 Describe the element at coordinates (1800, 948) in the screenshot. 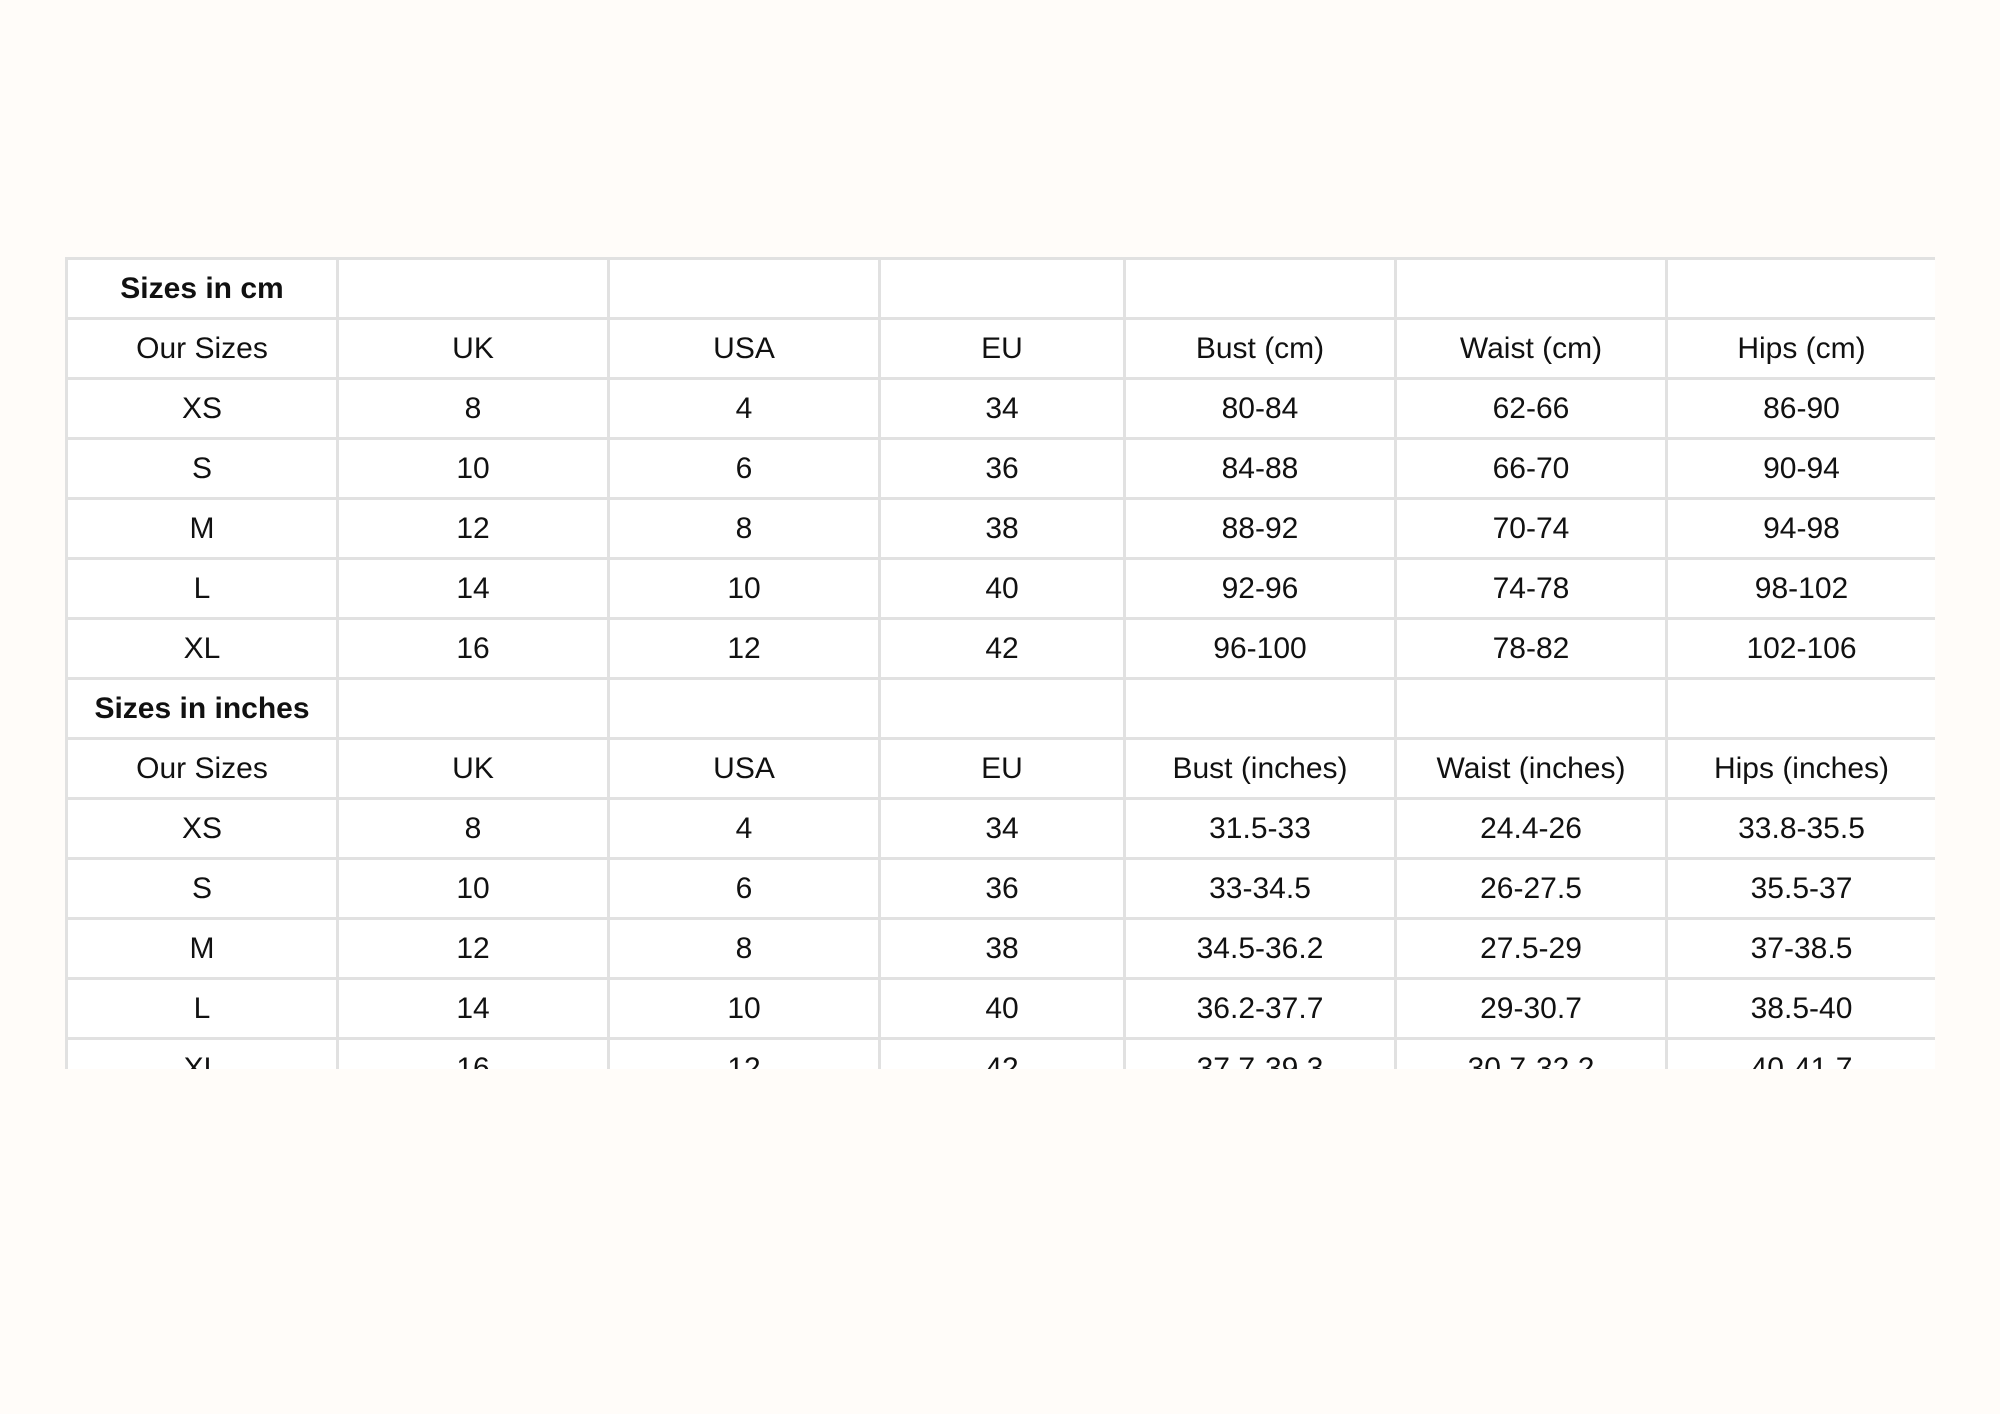

I see `table-cell: 37-38.5` at that location.